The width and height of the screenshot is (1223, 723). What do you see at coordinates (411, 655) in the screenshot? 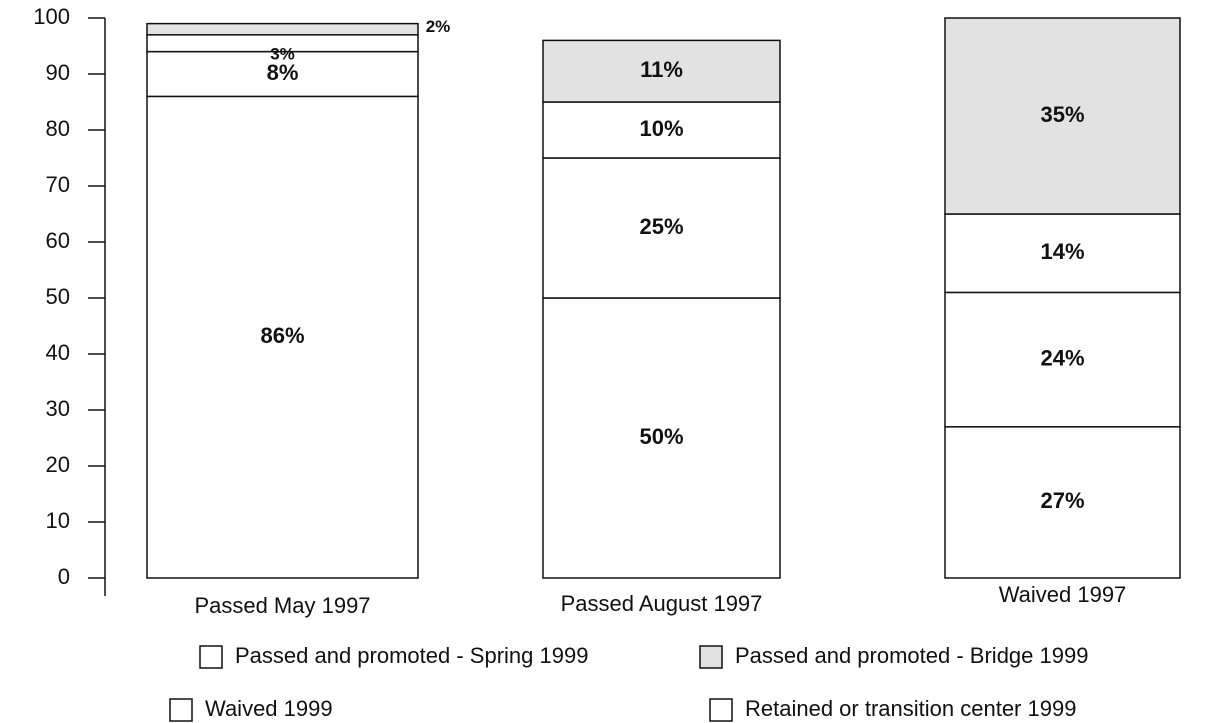
I see `legend-label: Passed and promoted - Spring 1999` at bounding box center [411, 655].